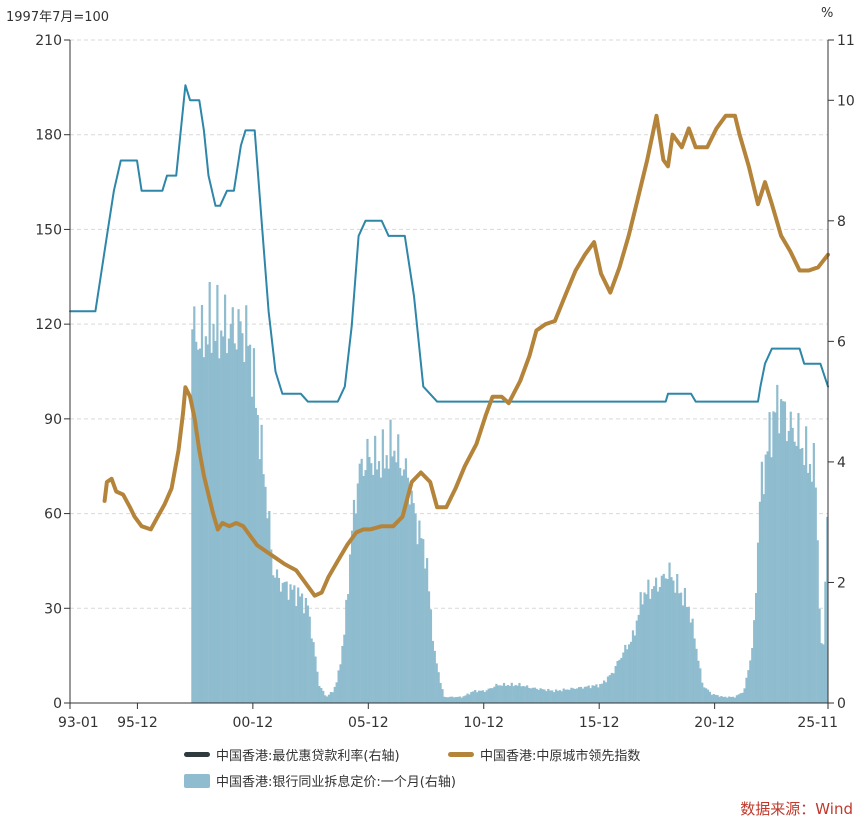 The image size is (865, 821). I want to click on legend-item-ccl-index: 中国香港:中原城市领先指数, so click(544, 754).